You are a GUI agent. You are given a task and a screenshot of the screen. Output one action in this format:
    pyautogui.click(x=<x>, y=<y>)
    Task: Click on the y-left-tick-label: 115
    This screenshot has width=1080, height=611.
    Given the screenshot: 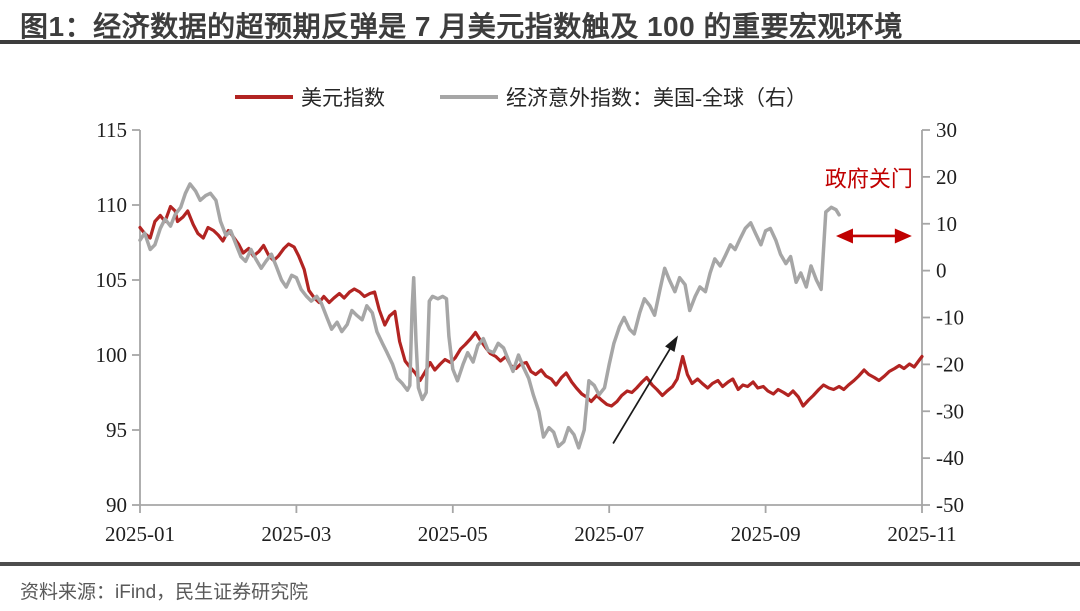 What is the action you would take?
    pyautogui.click(x=111, y=130)
    